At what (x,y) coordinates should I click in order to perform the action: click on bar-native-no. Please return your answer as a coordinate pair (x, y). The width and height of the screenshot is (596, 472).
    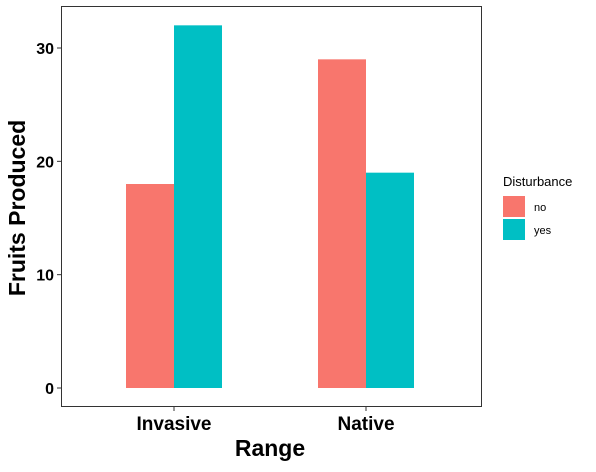
    Looking at the image, I should click on (342, 223).